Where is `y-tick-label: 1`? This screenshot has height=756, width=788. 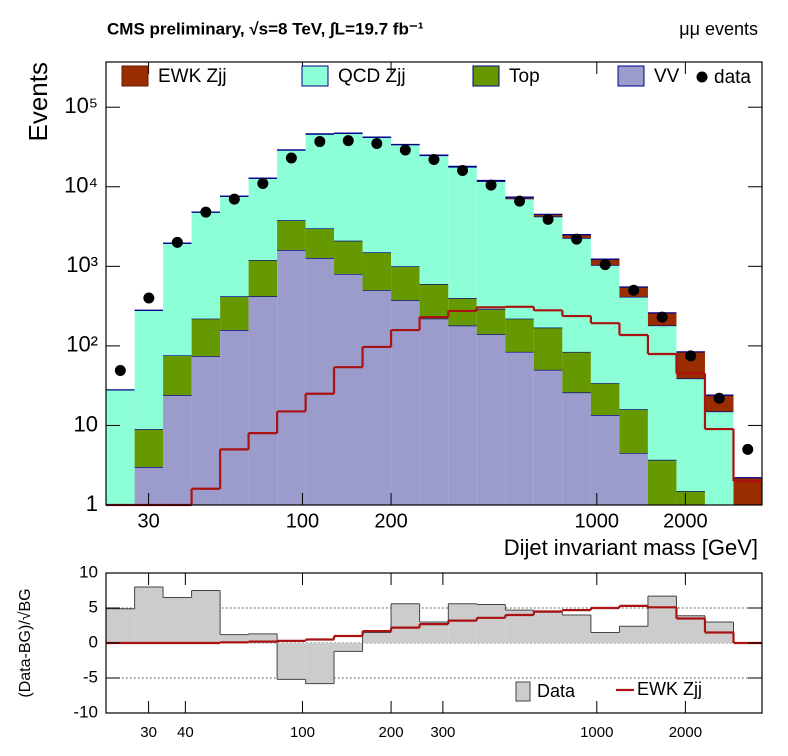
y-tick-label: 1 is located at coordinates (92, 503).